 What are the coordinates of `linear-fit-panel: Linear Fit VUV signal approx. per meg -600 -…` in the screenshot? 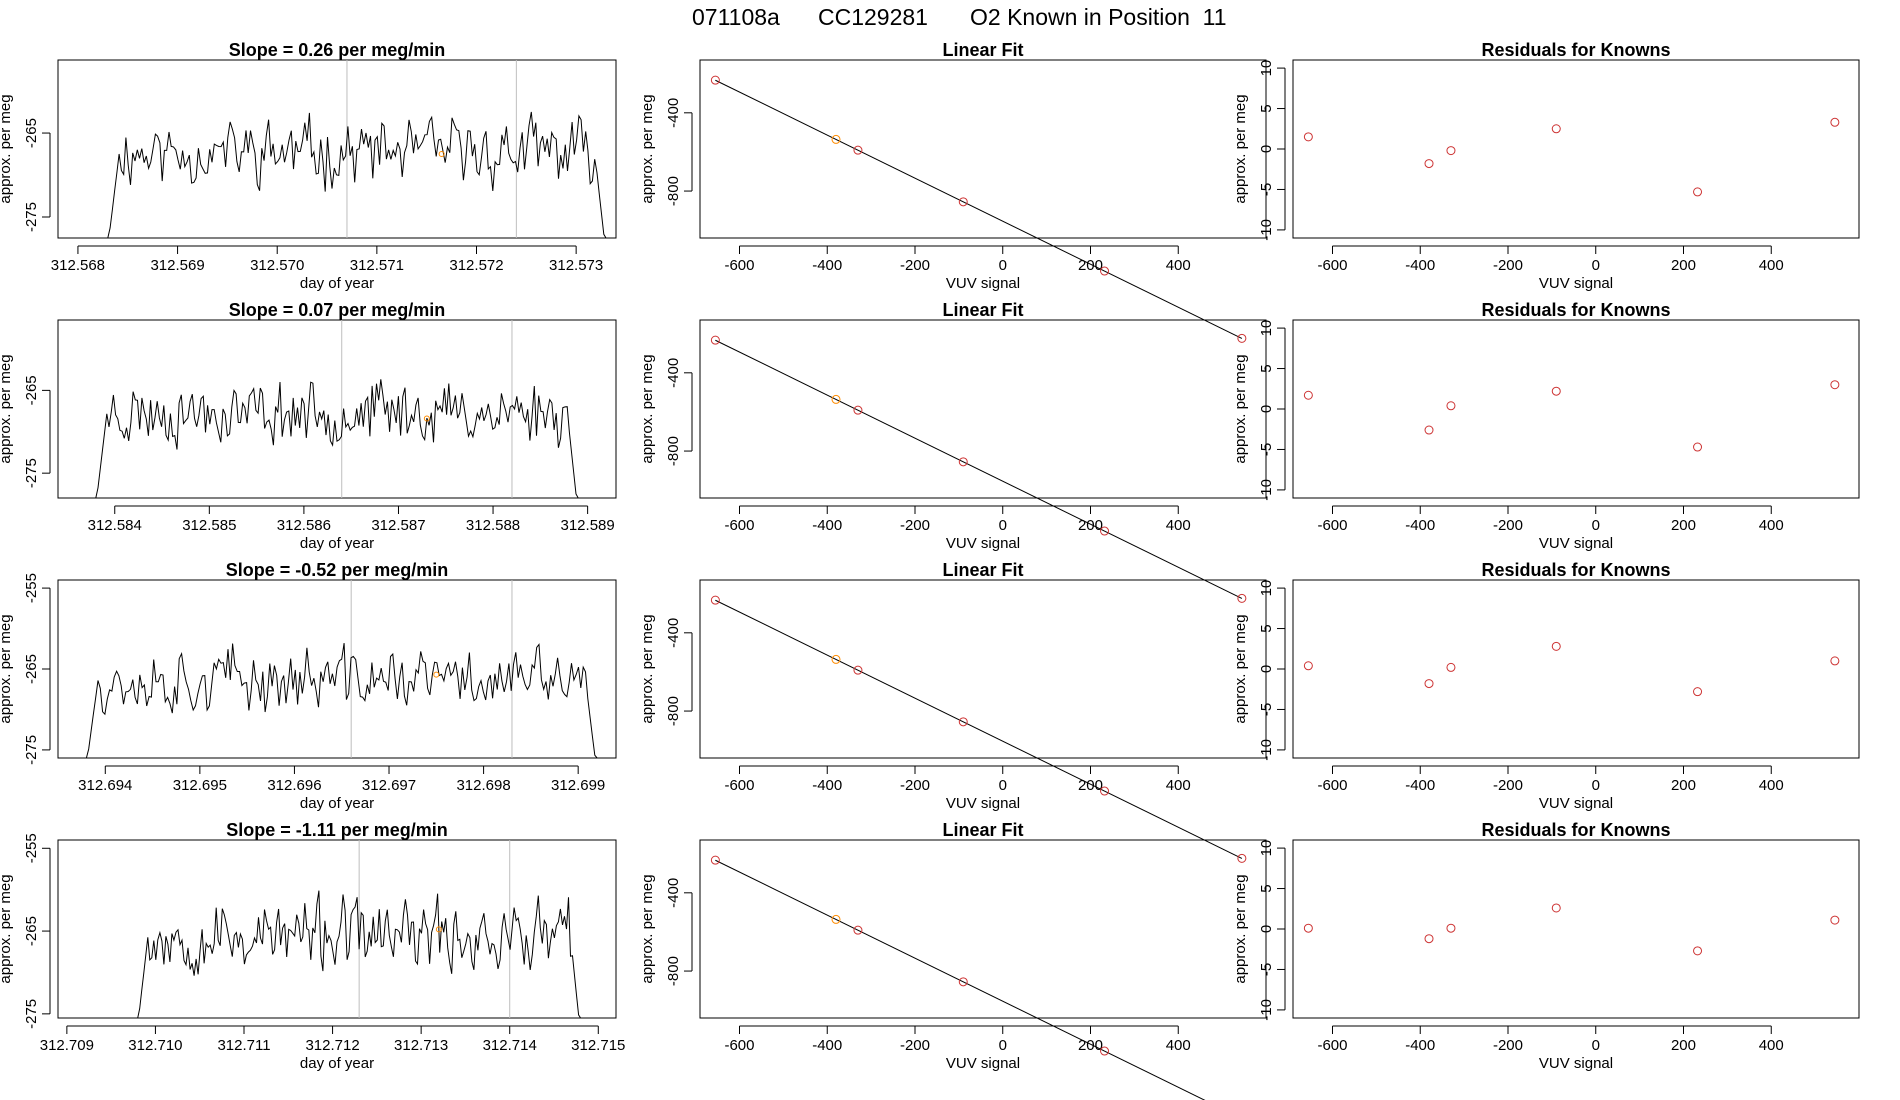 It's located at (953, 191).